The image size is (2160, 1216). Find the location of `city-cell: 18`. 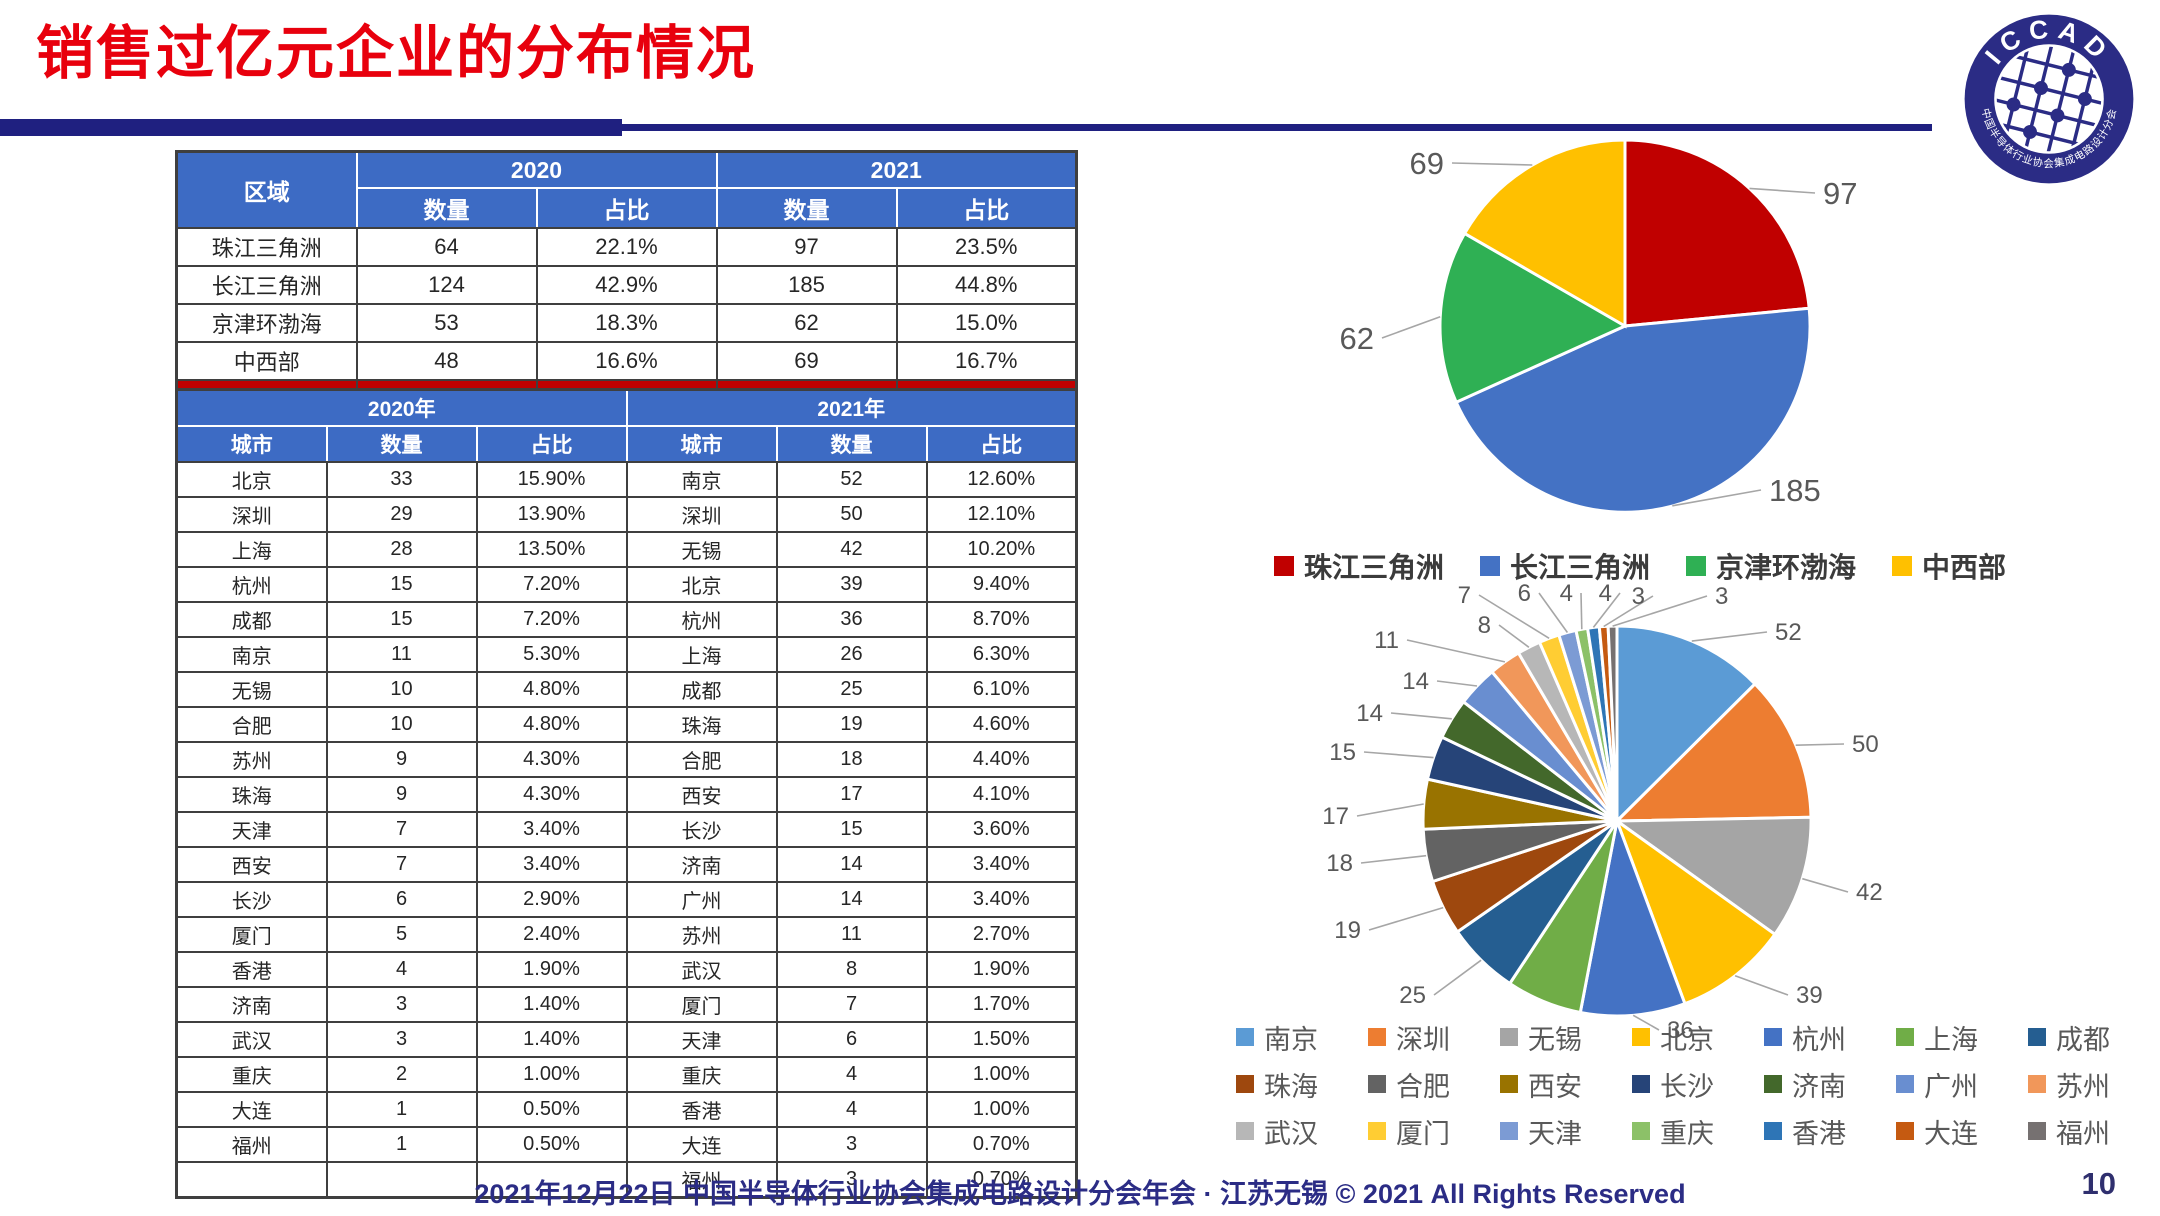

city-cell: 18 is located at coordinates (851, 759).